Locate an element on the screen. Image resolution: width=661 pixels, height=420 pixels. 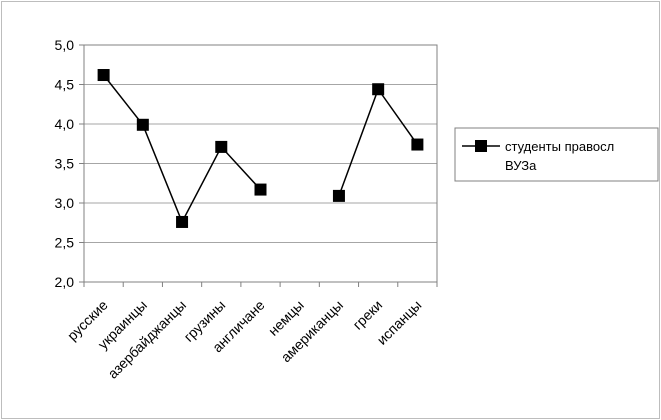
y-tick-label: 5,0 is located at coordinates (65, 45).